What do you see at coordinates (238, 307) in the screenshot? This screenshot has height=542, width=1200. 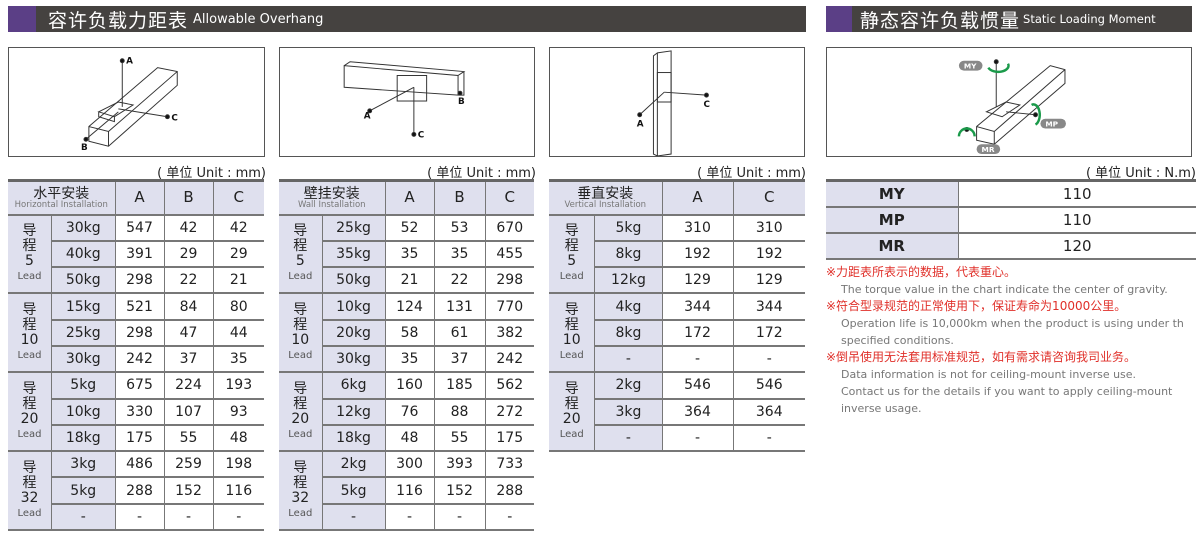 I see `value-cell: 80` at bounding box center [238, 307].